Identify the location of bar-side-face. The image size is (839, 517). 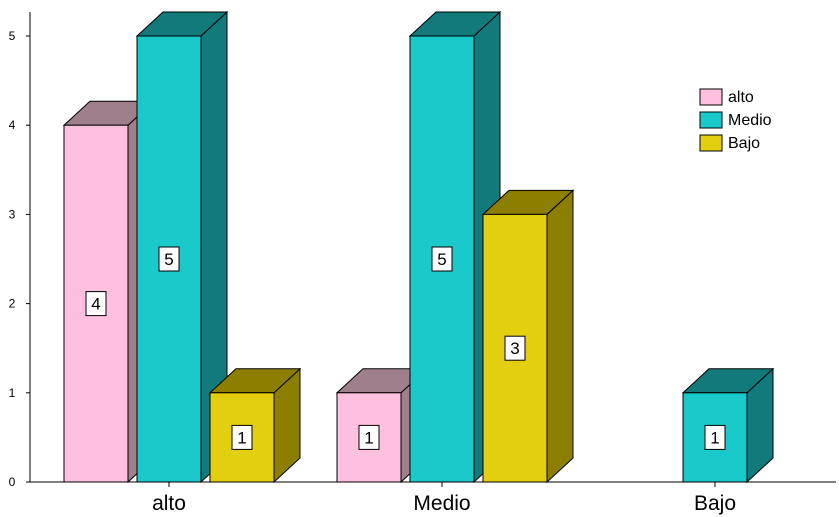
(560, 336).